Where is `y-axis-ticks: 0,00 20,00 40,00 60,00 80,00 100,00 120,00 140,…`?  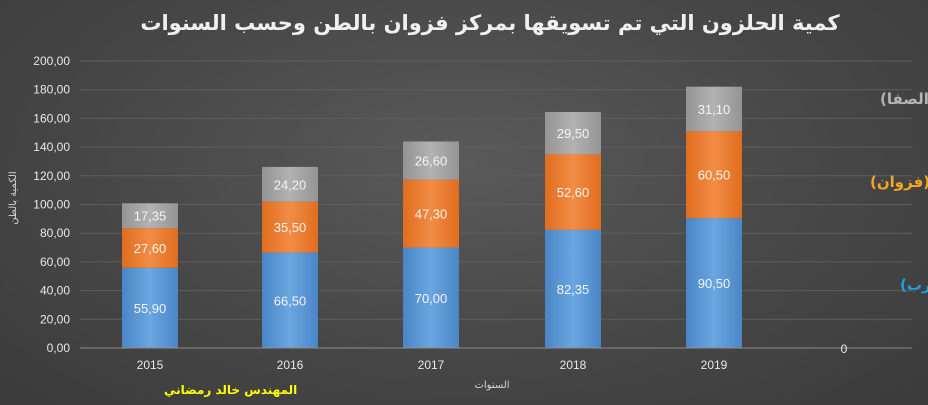
y-axis-ticks: 0,00 20,00 40,00 60,00 80,00 100,00 120,00 140,… is located at coordinates (51, 204).